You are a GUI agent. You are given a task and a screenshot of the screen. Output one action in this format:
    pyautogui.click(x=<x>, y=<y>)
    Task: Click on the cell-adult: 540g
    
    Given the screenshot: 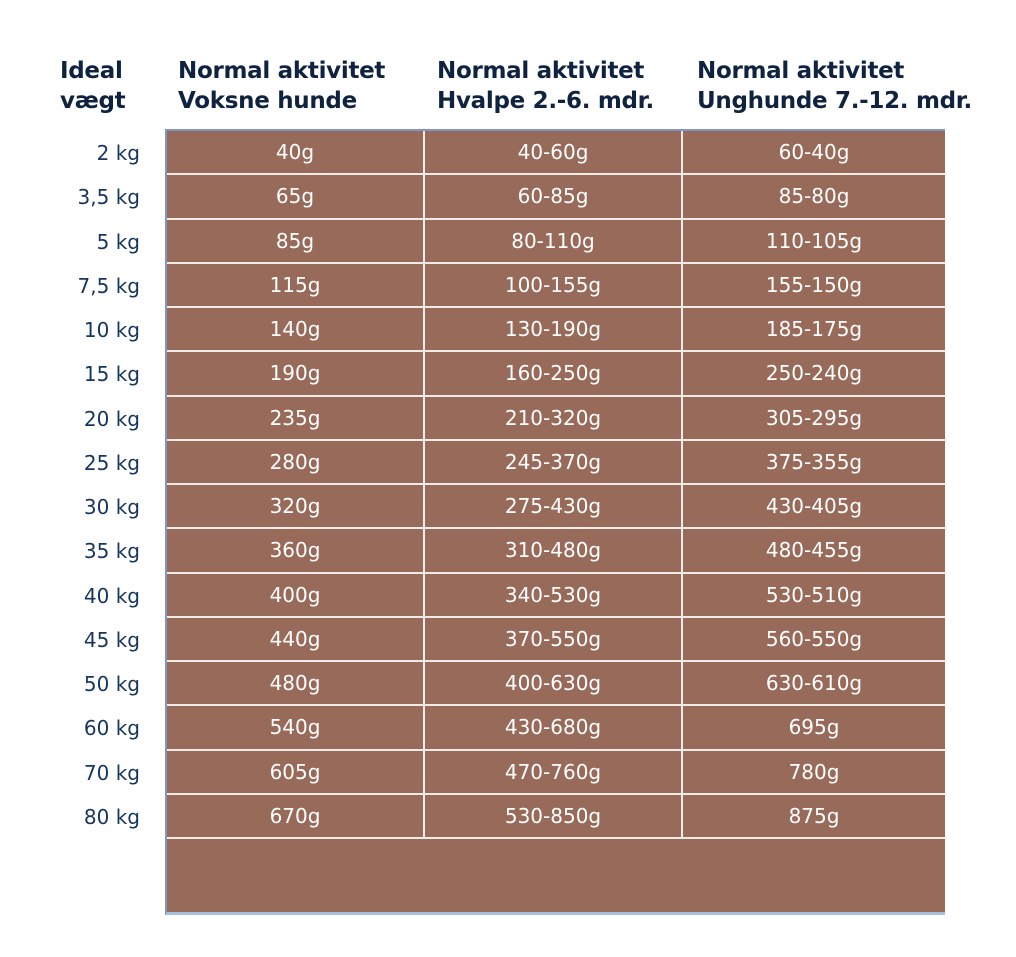 What is the action you would take?
    pyautogui.click(x=296, y=728)
    